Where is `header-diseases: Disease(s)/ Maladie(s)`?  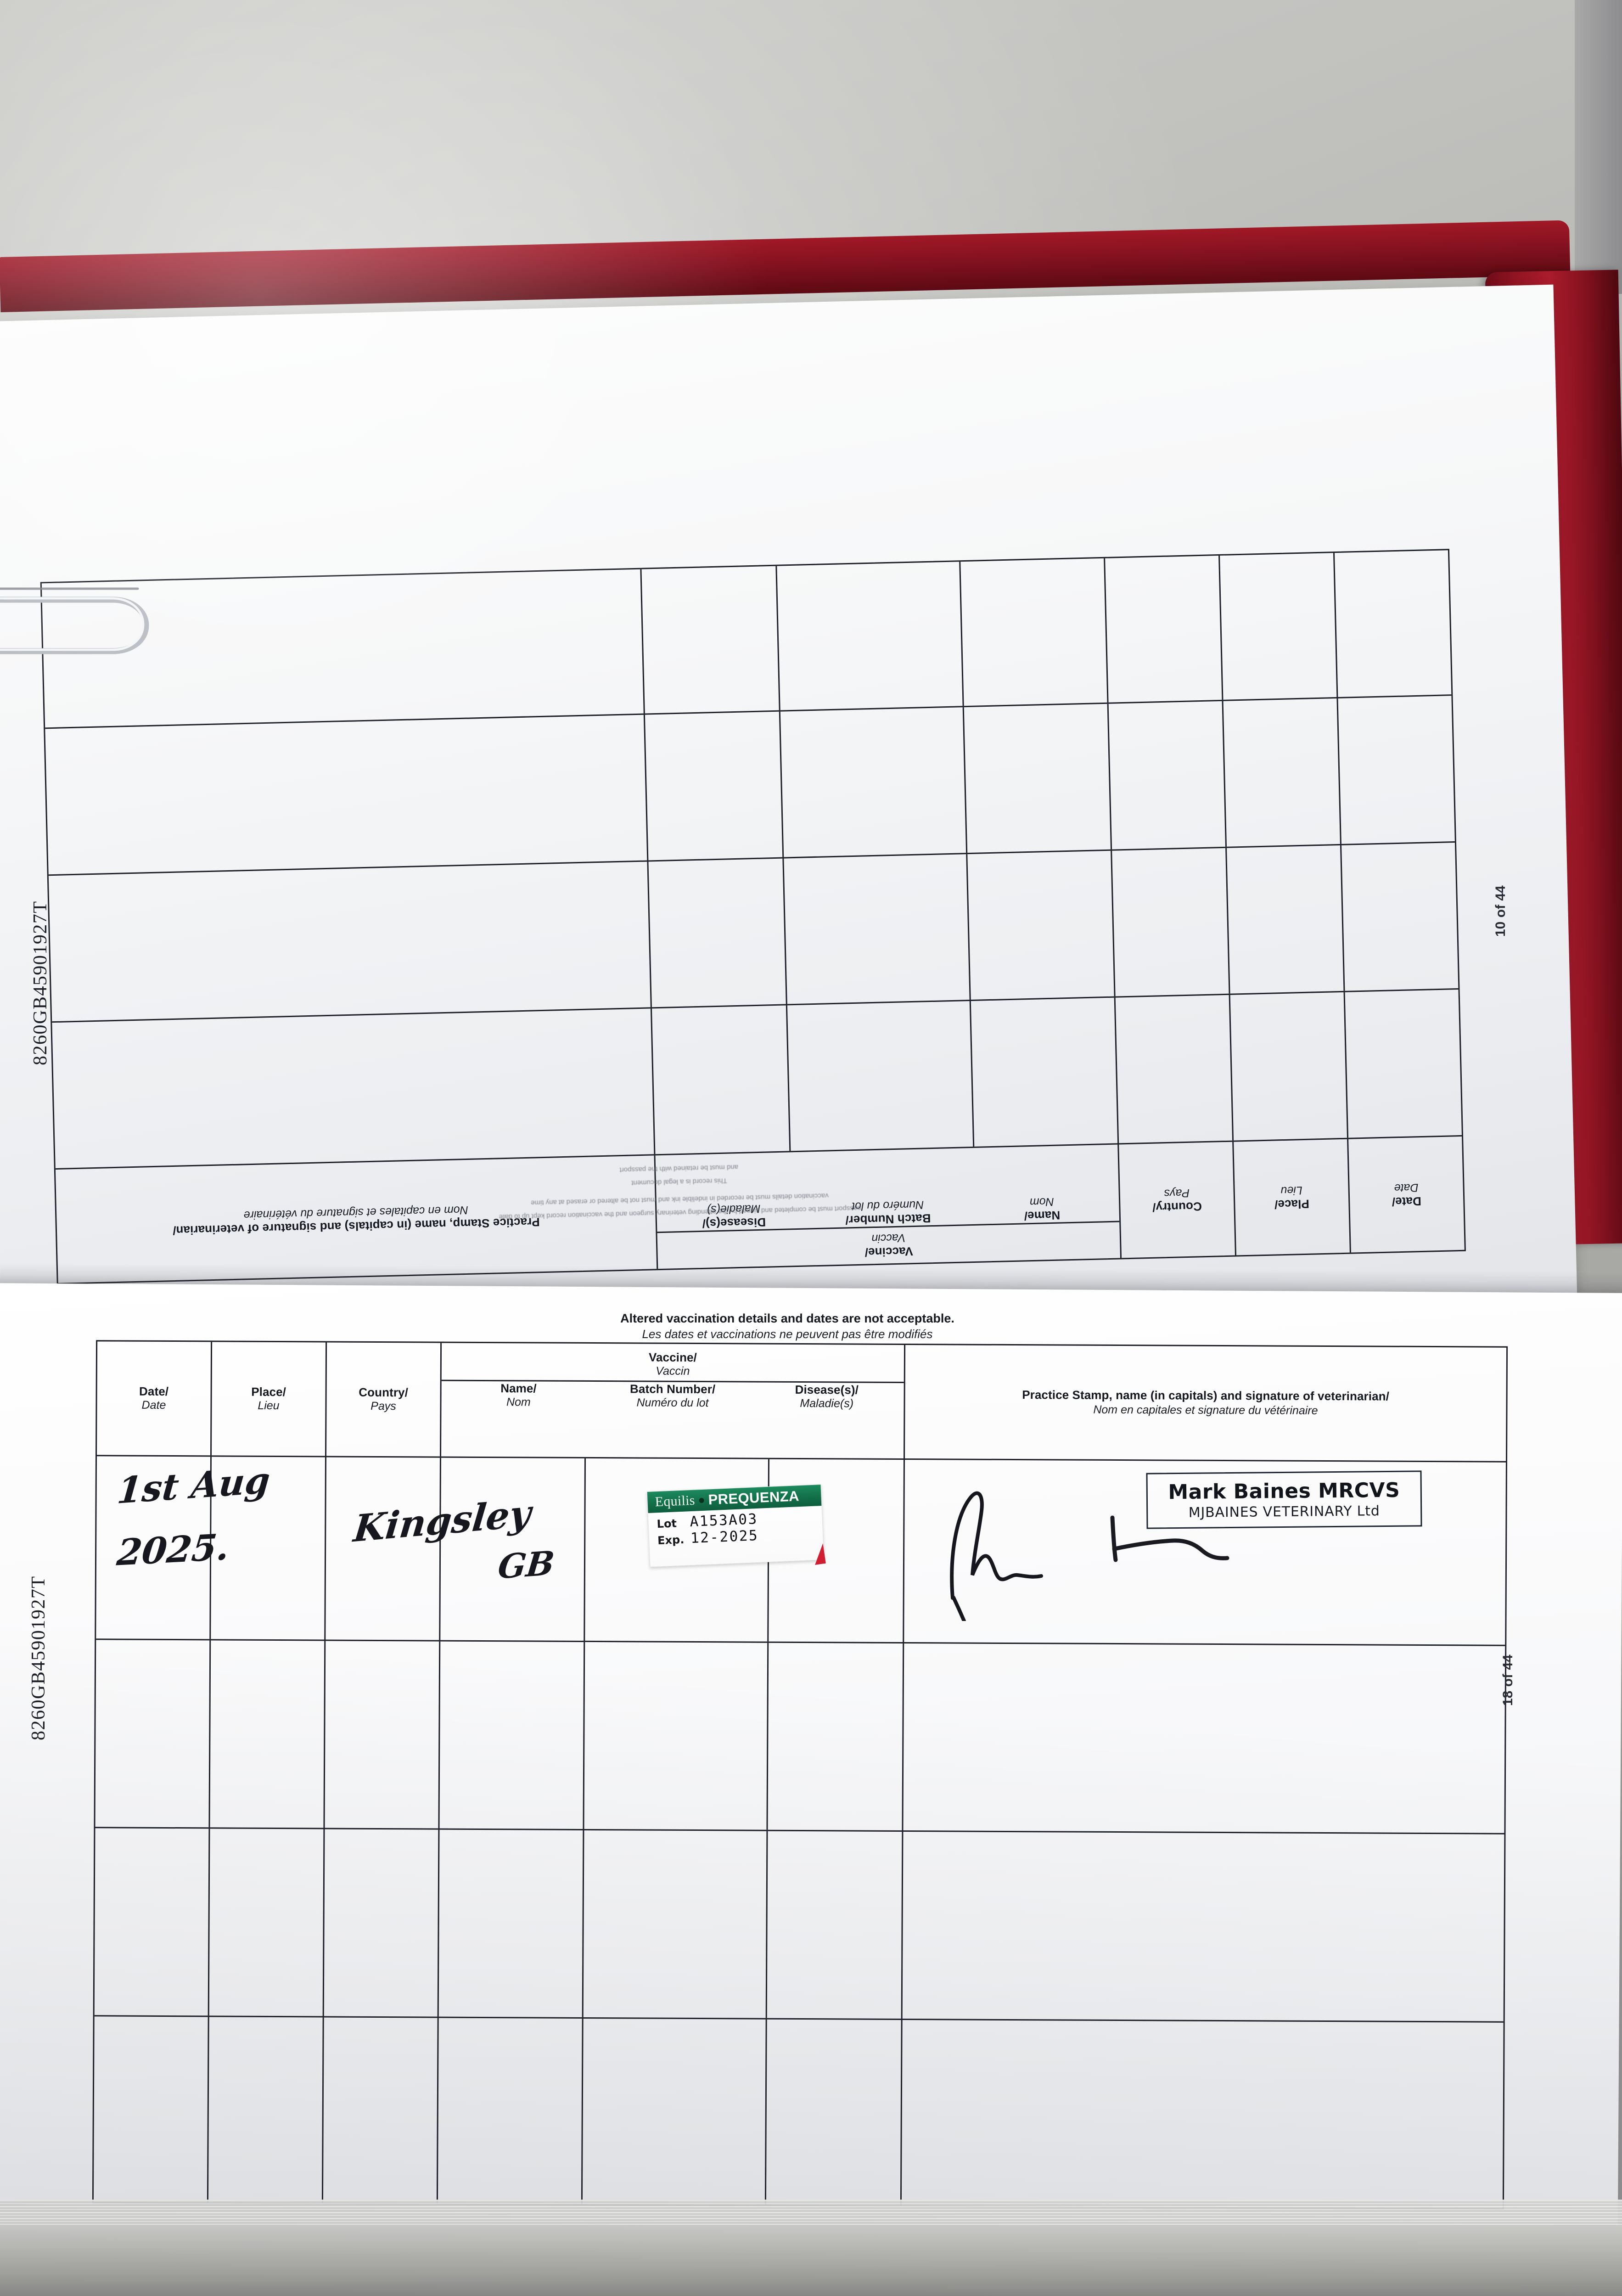
header-diseases: Disease(s)/ Maladie(s) is located at coordinates (827, 1397).